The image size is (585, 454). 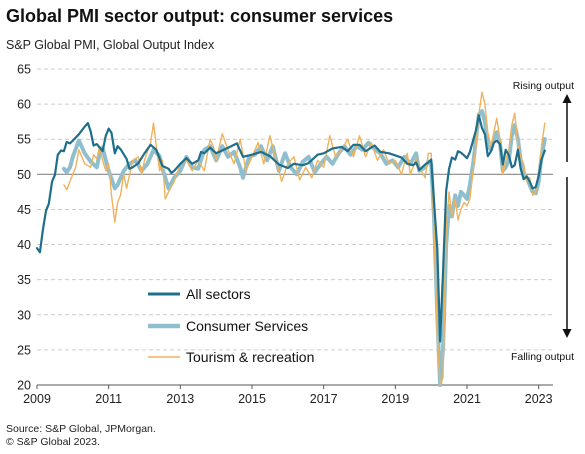 What do you see at coordinates (24, 228) in the screenshot?
I see `y-axis: 20 25 30 35 40 45 50 55 60 65` at bounding box center [24, 228].